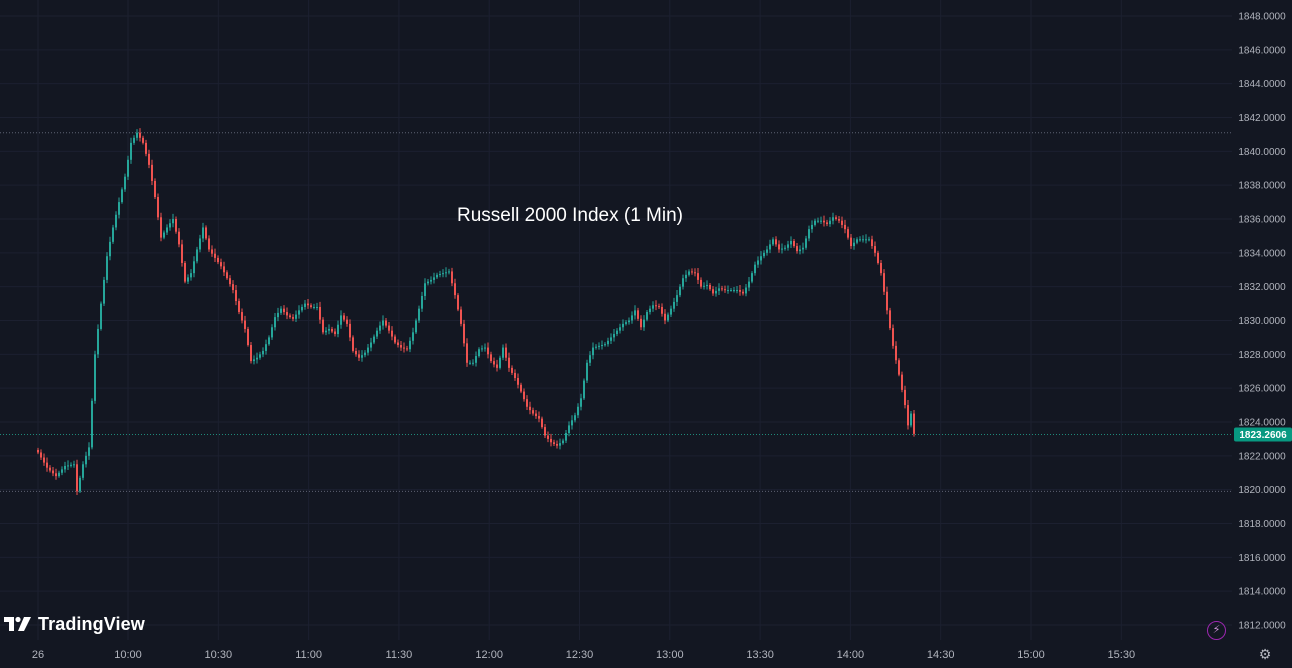 This screenshot has height=668, width=1292. Describe the element at coordinates (1262, 84) in the screenshot. I see `price-tick-label: 1844.0000` at that location.